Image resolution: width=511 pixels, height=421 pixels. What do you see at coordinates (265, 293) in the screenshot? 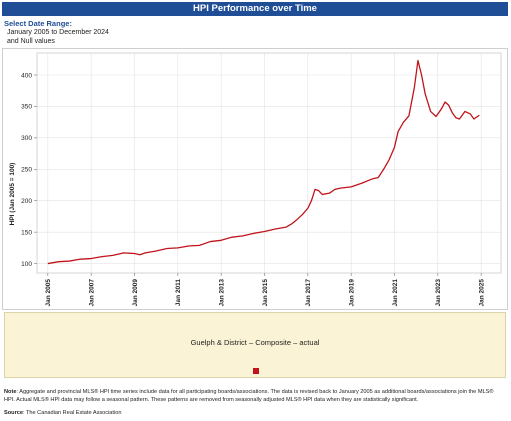
I see `x-tick-label: Jan 2015` at bounding box center [265, 293].